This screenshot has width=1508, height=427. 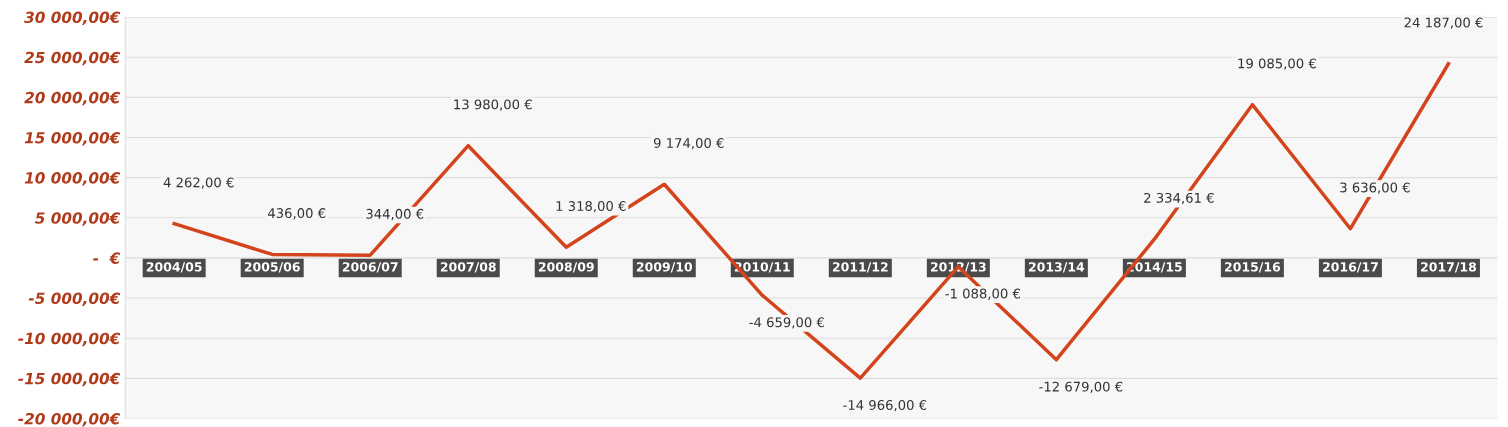 What do you see at coordinates (1179, 198) in the screenshot?
I see `data-label: 2 334,61 €` at bounding box center [1179, 198].